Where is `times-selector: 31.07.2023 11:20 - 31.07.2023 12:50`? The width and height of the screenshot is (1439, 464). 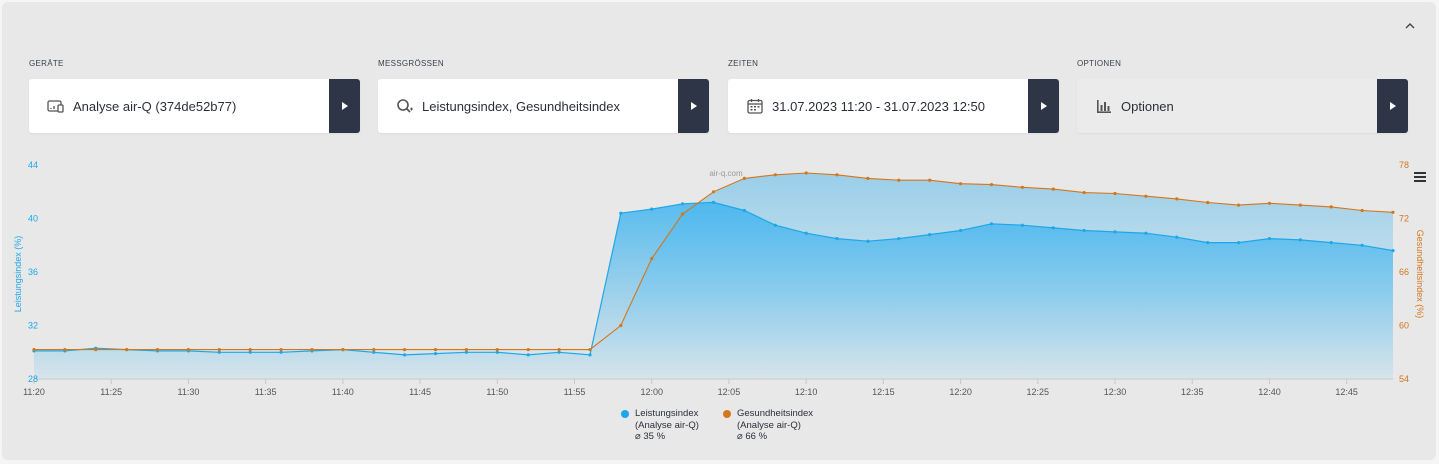
times-selector: 31.07.2023 11:20 - 31.07.2023 12:50 is located at coordinates (893, 106).